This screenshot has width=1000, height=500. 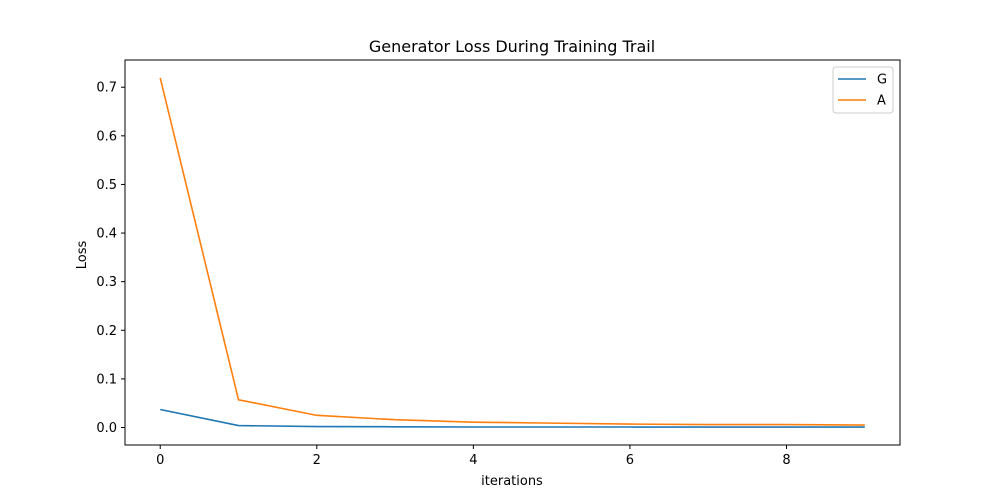 What do you see at coordinates (106, 88) in the screenshot?
I see `y-tick-label: 0.7` at bounding box center [106, 88].